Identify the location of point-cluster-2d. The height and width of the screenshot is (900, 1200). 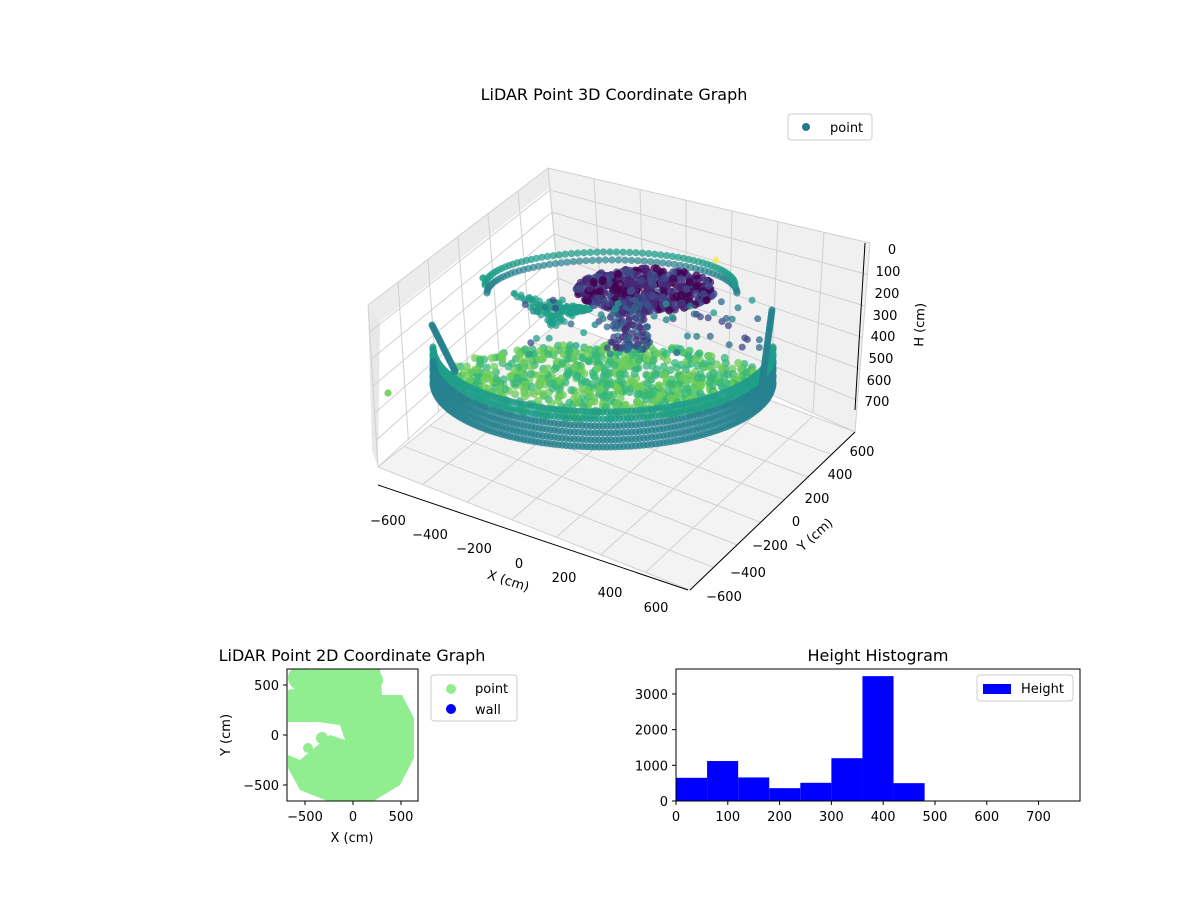
(374, 680).